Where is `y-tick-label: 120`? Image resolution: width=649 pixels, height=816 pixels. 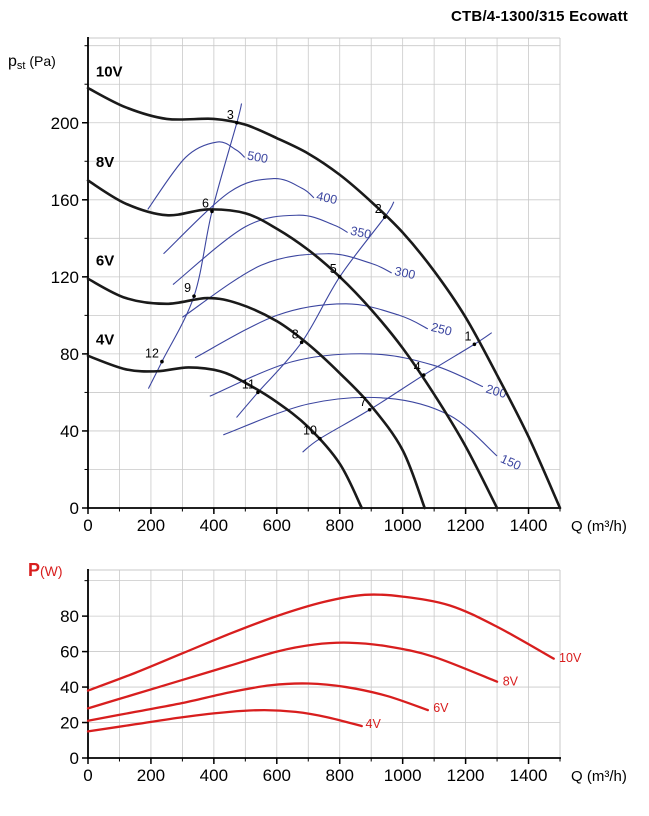 y-tick-label: 120 is located at coordinates (65, 277).